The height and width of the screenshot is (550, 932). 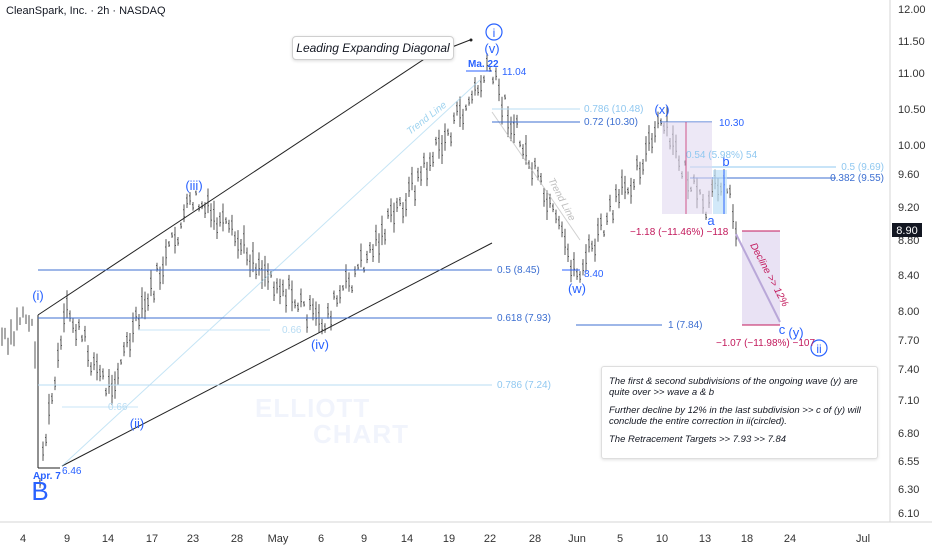 I want to click on x-axis-group: 4 9 14 17 23 28 May 6 9 14 19 22 28 Jun 5 10 13 18 24 Jul, so click(x=445, y=539).